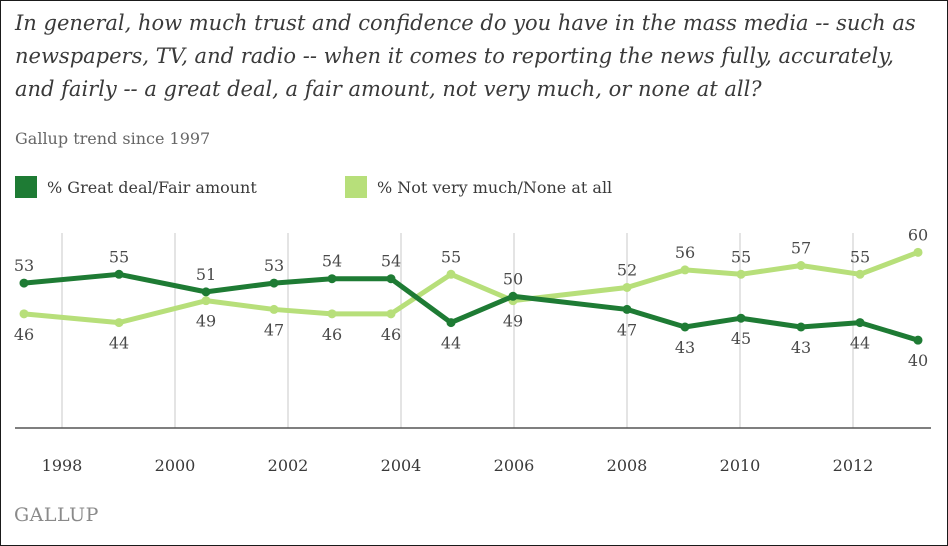  What do you see at coordinates (391, 334) in the screenshot?
I see `data-label-not-very-much-5: 46` at bounding box center [391, 334].